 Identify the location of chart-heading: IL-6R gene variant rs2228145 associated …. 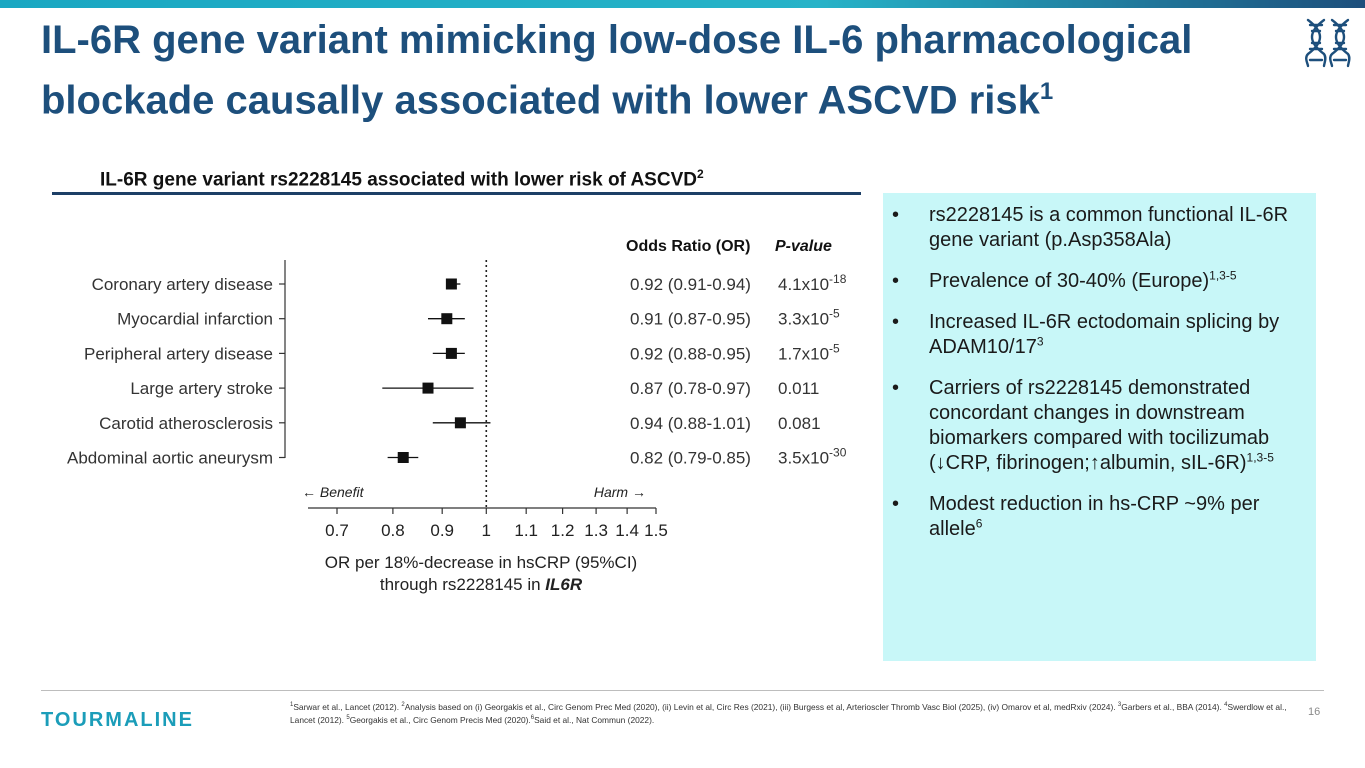
(402, 179).